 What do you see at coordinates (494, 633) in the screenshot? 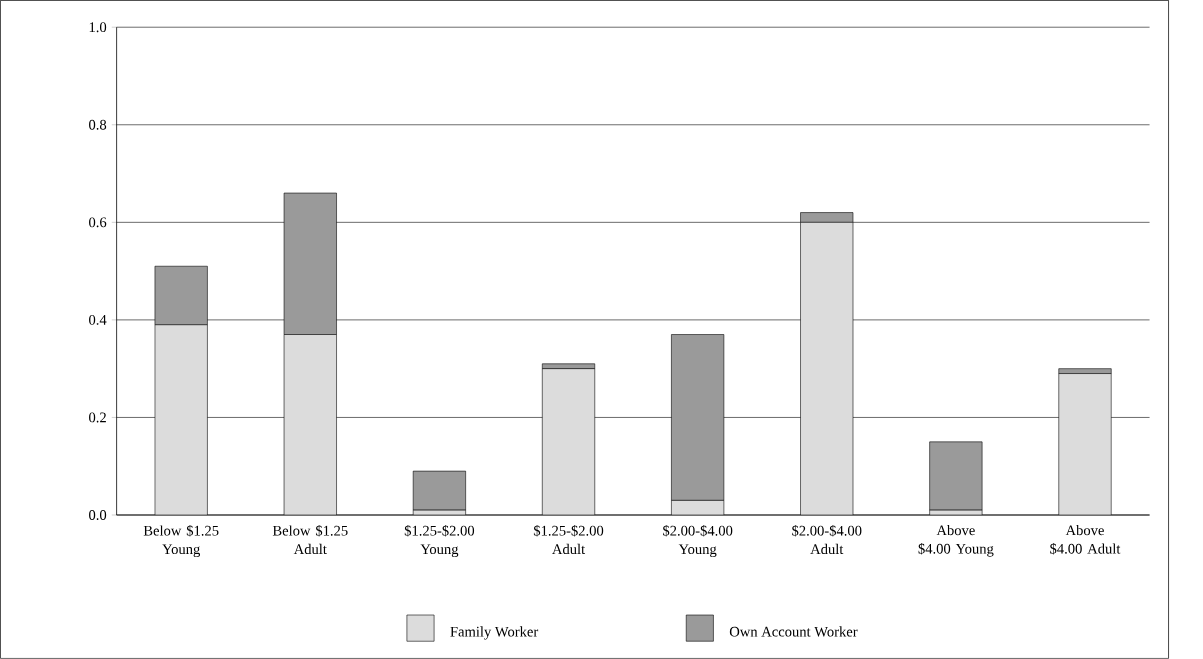
I see `legend-label: Family Worker` at bounding box center [494, 633].